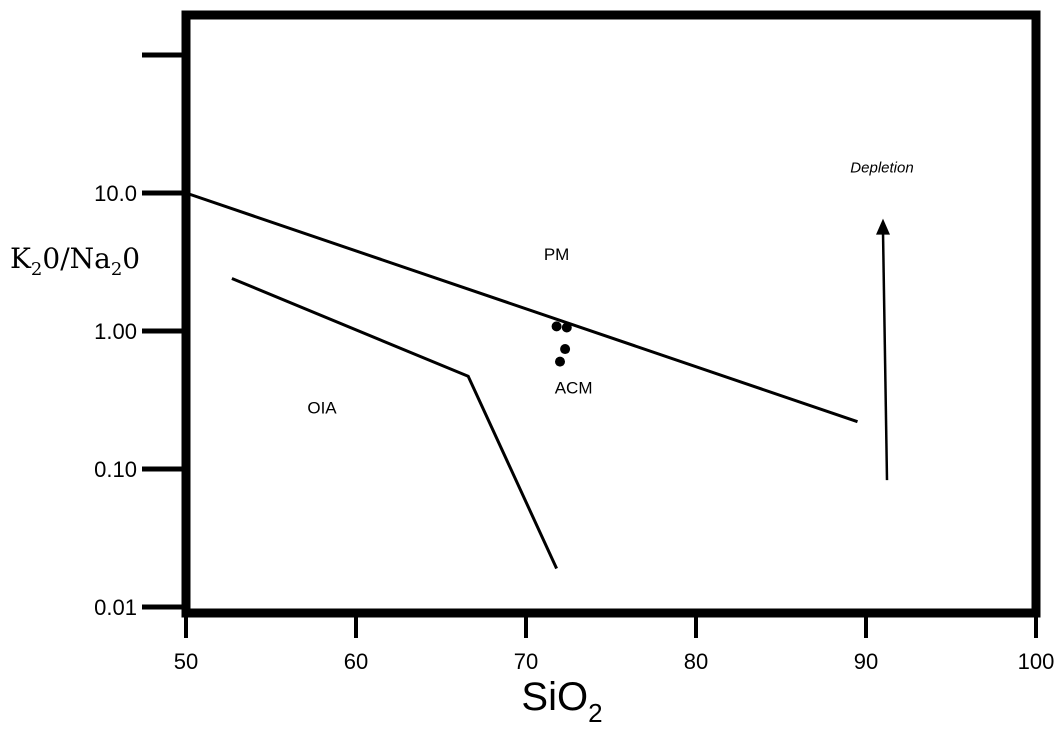 This screenshot has height=730, width=1061. I want to click on region-labels: PM ACM OIA, so click(449, 331).